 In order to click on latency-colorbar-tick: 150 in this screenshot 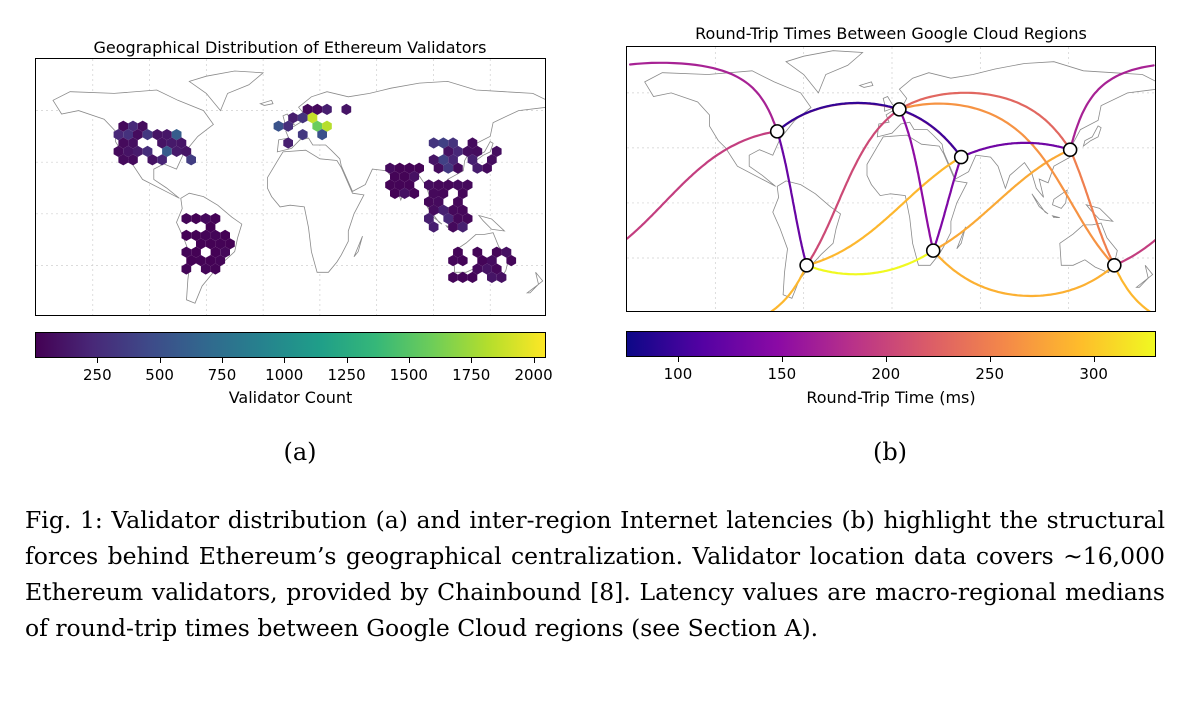, I will do `click(782, 374)`.